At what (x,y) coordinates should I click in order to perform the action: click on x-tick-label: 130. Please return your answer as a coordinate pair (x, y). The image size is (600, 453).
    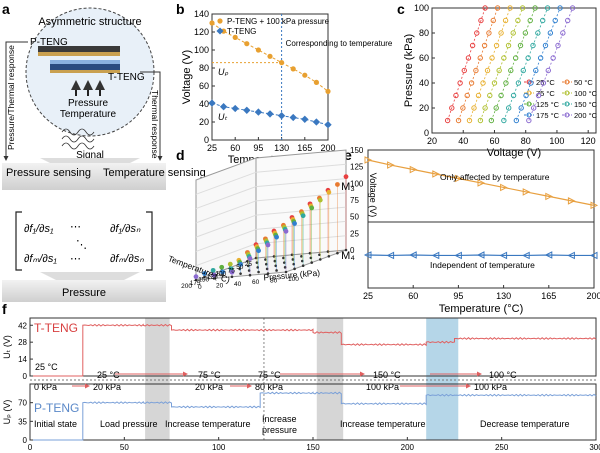
    Looking at the image, I should click on (503, 296).